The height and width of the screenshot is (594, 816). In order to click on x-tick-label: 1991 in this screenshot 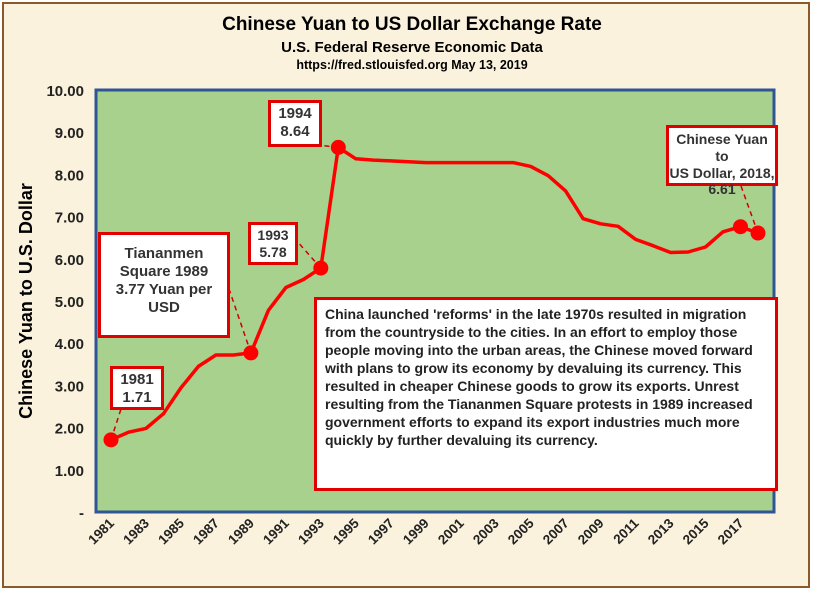, I will do `click(276, 531)`.